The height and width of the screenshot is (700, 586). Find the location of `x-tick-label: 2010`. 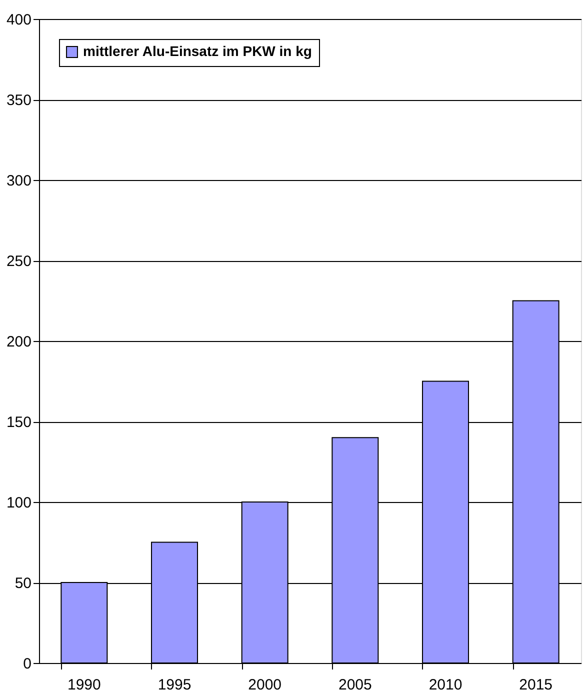

x-tick-label: 2010 is located at coordinates (445, 685).